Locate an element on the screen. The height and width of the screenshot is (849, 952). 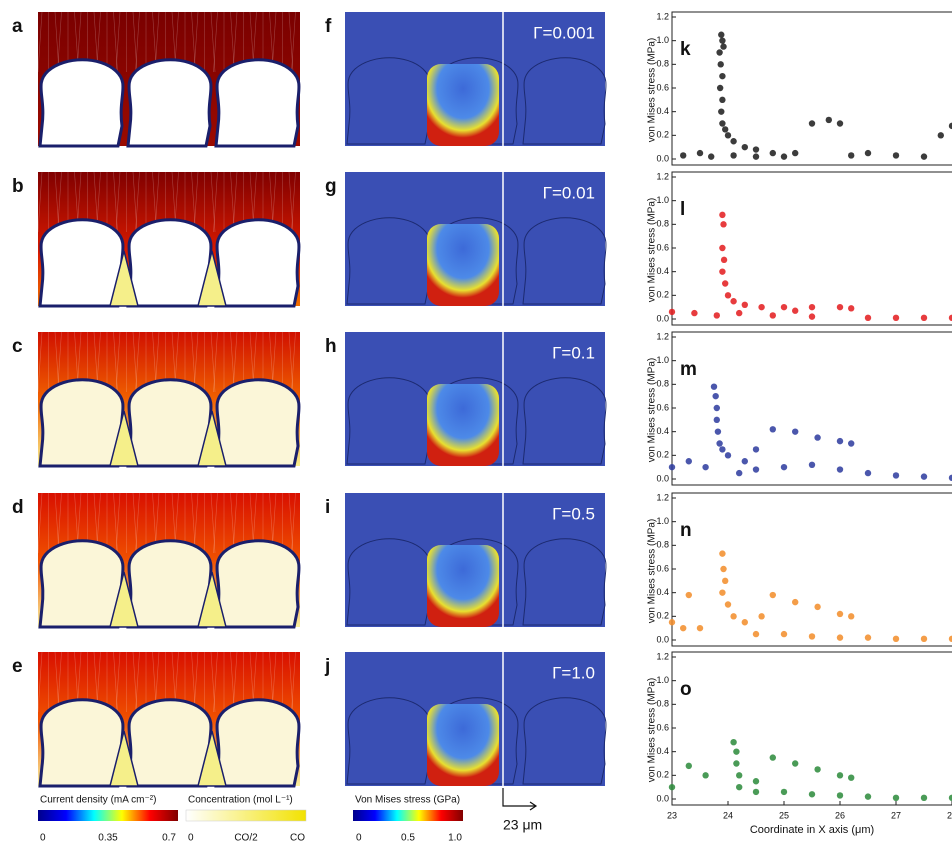
gamma-label: Γ=0.01 is located at coordinates (569, 192).